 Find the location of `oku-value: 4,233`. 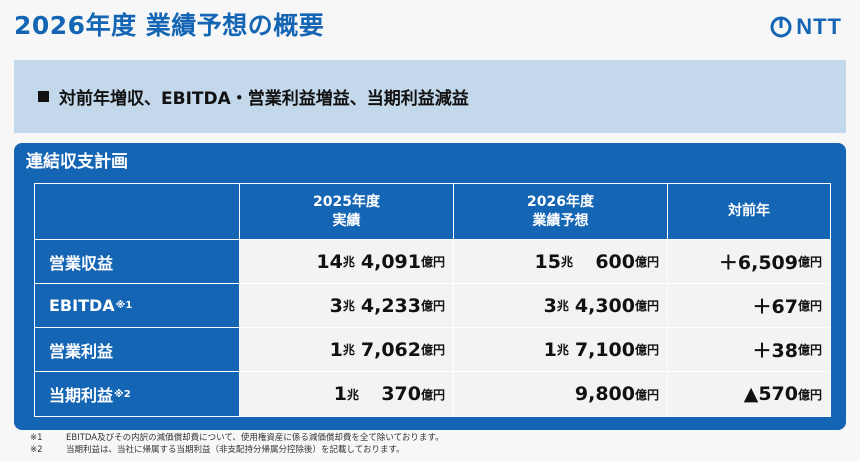

oku-value: 4,233 is located at coordinates (390, 305).